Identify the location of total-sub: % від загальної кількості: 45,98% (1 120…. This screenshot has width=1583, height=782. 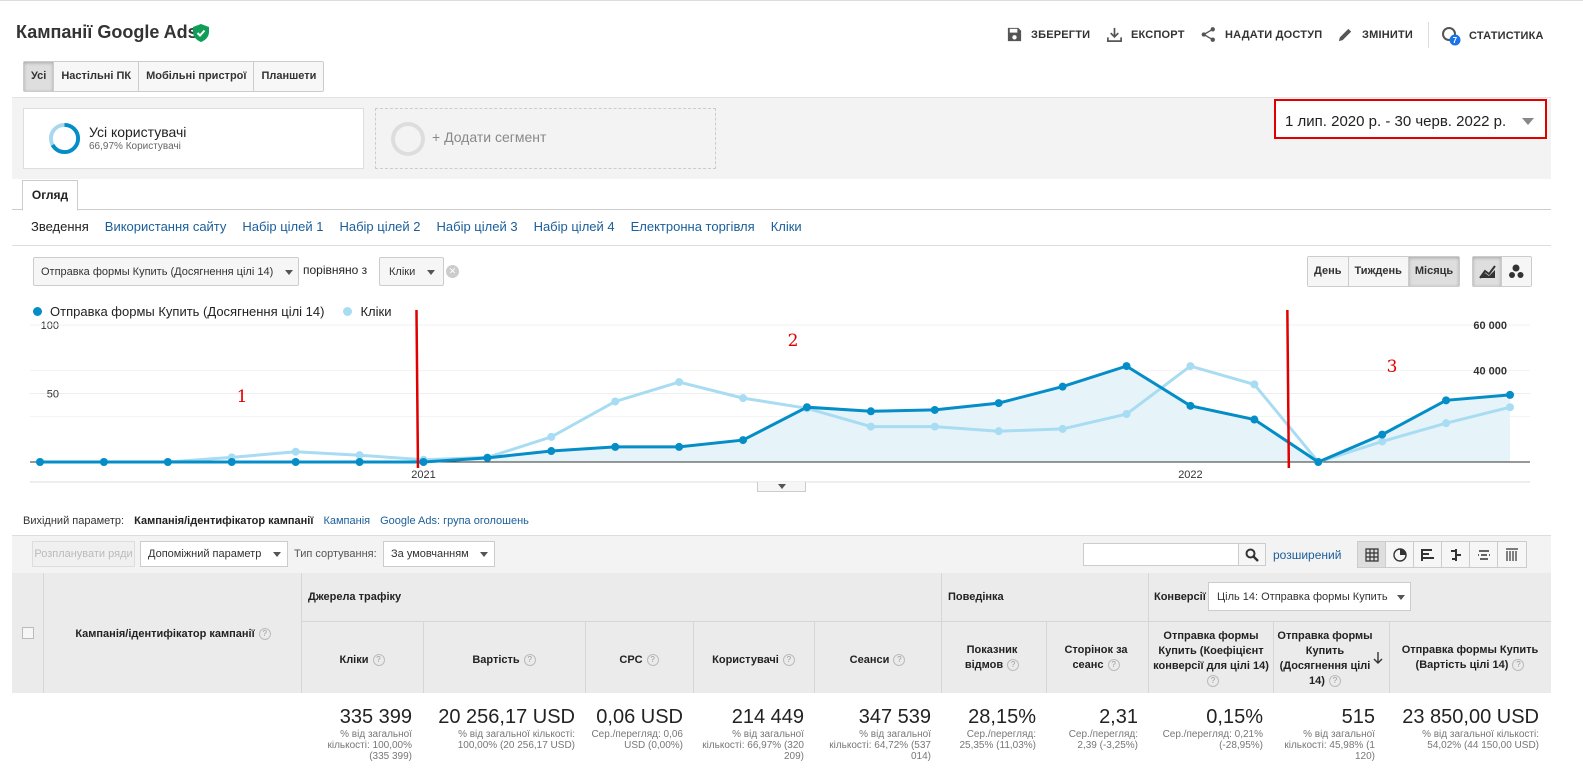
(1329, 745).